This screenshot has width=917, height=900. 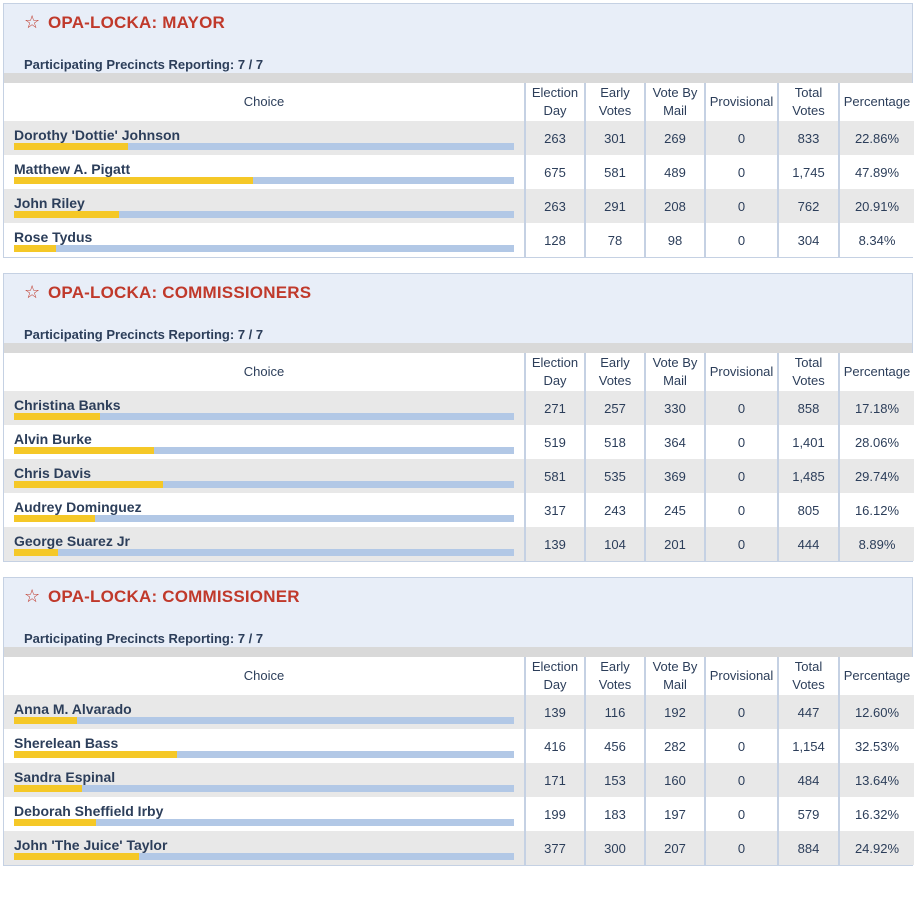 What do you see at coordinates (808, 476) in the screenshot?
I see `total-votes-cell: 1,485` at bounding box center [808, 476].